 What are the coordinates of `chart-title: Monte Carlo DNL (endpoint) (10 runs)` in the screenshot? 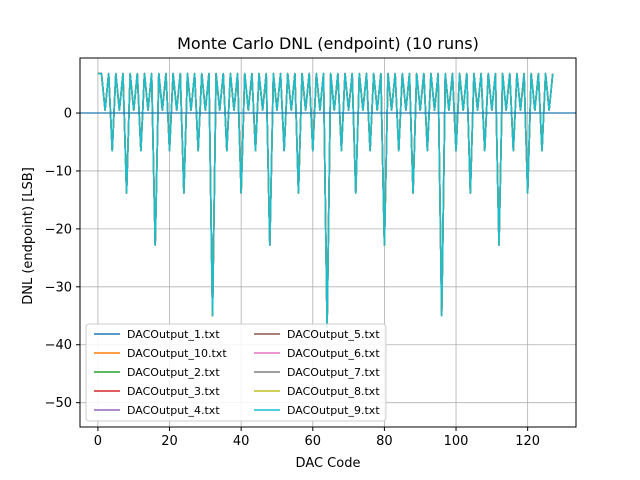 It's located at (328, 43).